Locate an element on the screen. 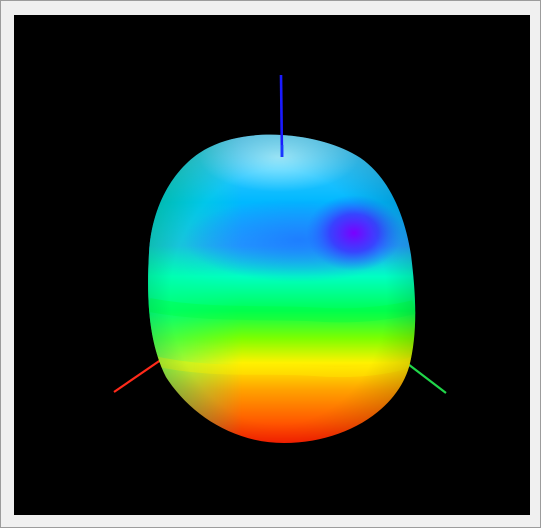  x-axis-line is located at coordinates (141, 373).